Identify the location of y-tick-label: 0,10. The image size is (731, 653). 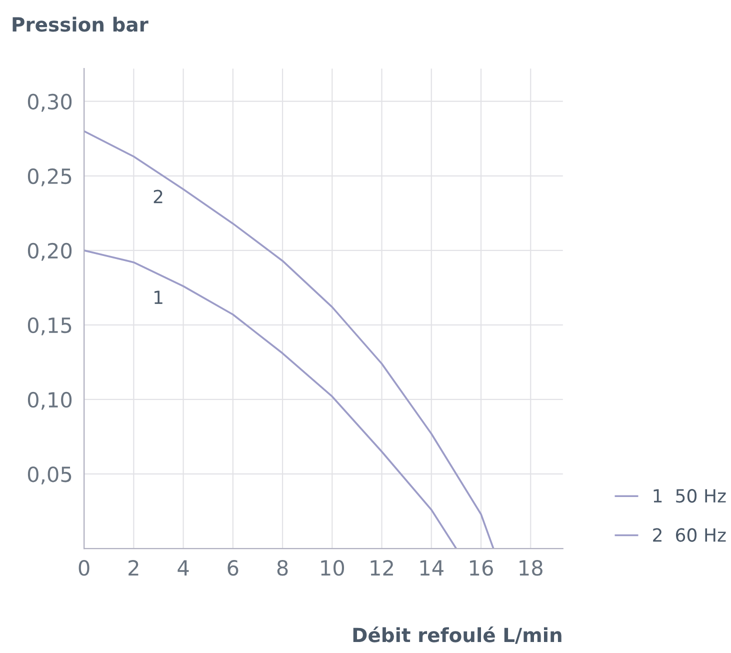
(50, 401).